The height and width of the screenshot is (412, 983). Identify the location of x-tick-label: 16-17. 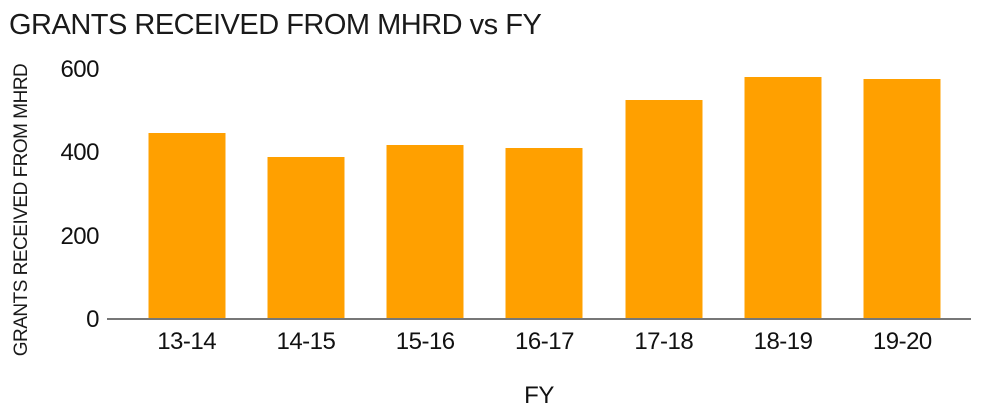
(544, 341).